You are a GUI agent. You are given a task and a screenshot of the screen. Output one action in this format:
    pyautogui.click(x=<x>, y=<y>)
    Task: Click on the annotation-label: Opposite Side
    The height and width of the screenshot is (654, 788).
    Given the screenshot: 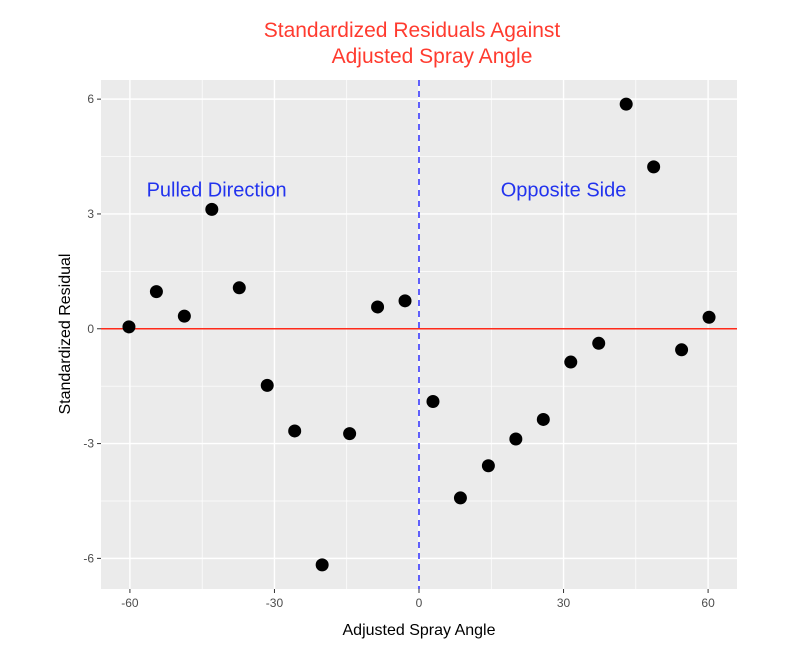 What is the action you would take?
    pyautogui.click(x=564, y=191)
    